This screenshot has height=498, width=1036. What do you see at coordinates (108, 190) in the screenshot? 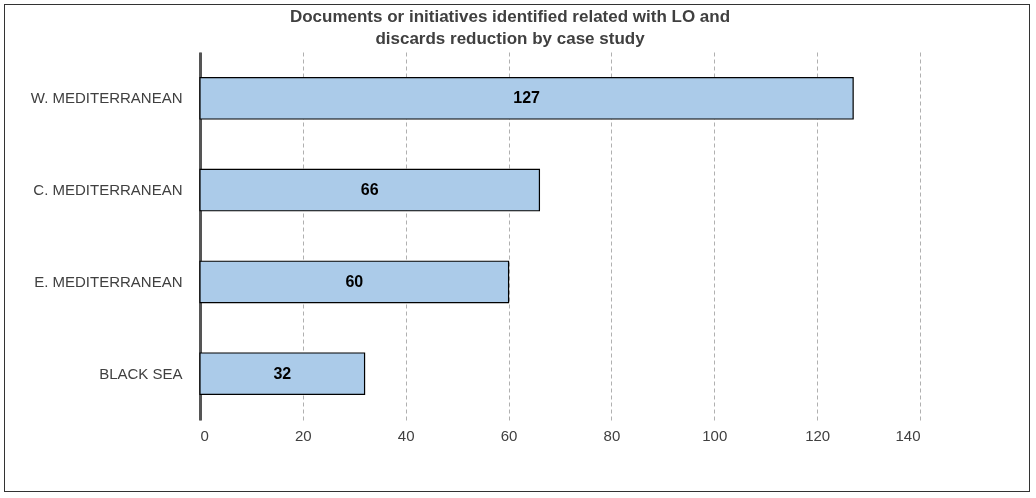
I see `y-tick-label: C. MEDITERRANEAN` at bounding box center [108, 190].